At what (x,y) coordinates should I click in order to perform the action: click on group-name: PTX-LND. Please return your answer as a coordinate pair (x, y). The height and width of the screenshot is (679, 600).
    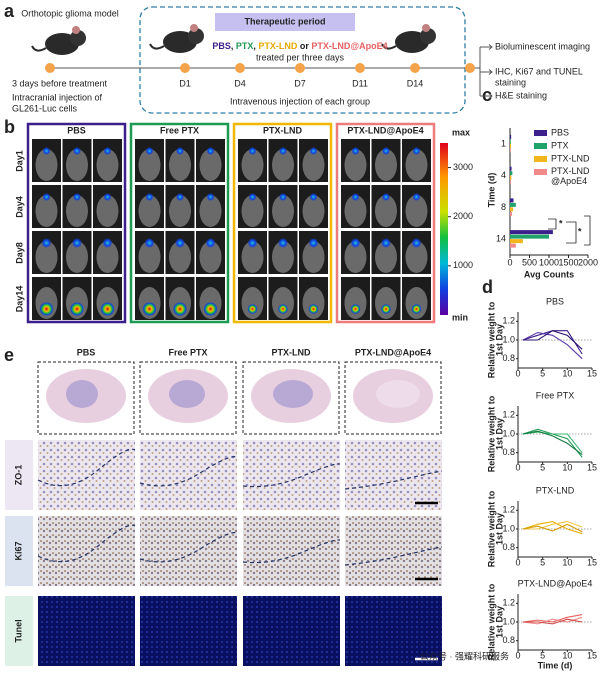
    Looking at the image, I should click on (277, 46).